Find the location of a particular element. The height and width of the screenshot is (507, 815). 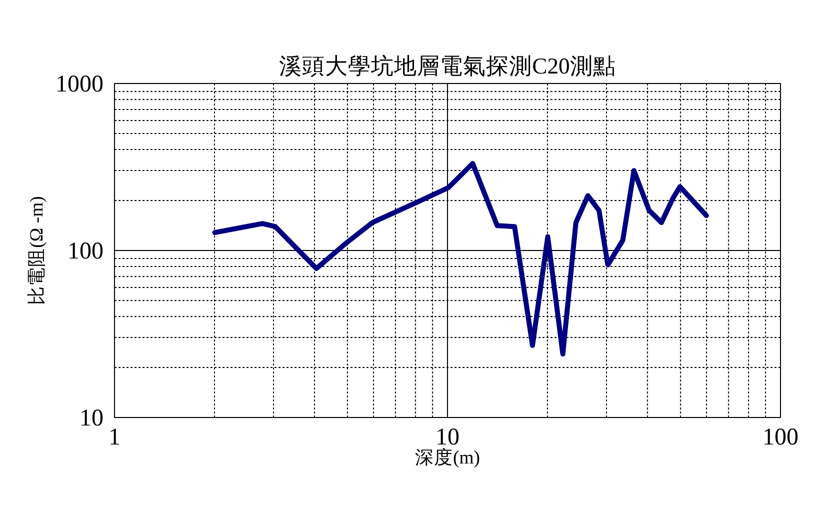

x-tick-label: 1 is located at coordinates (114, 437).